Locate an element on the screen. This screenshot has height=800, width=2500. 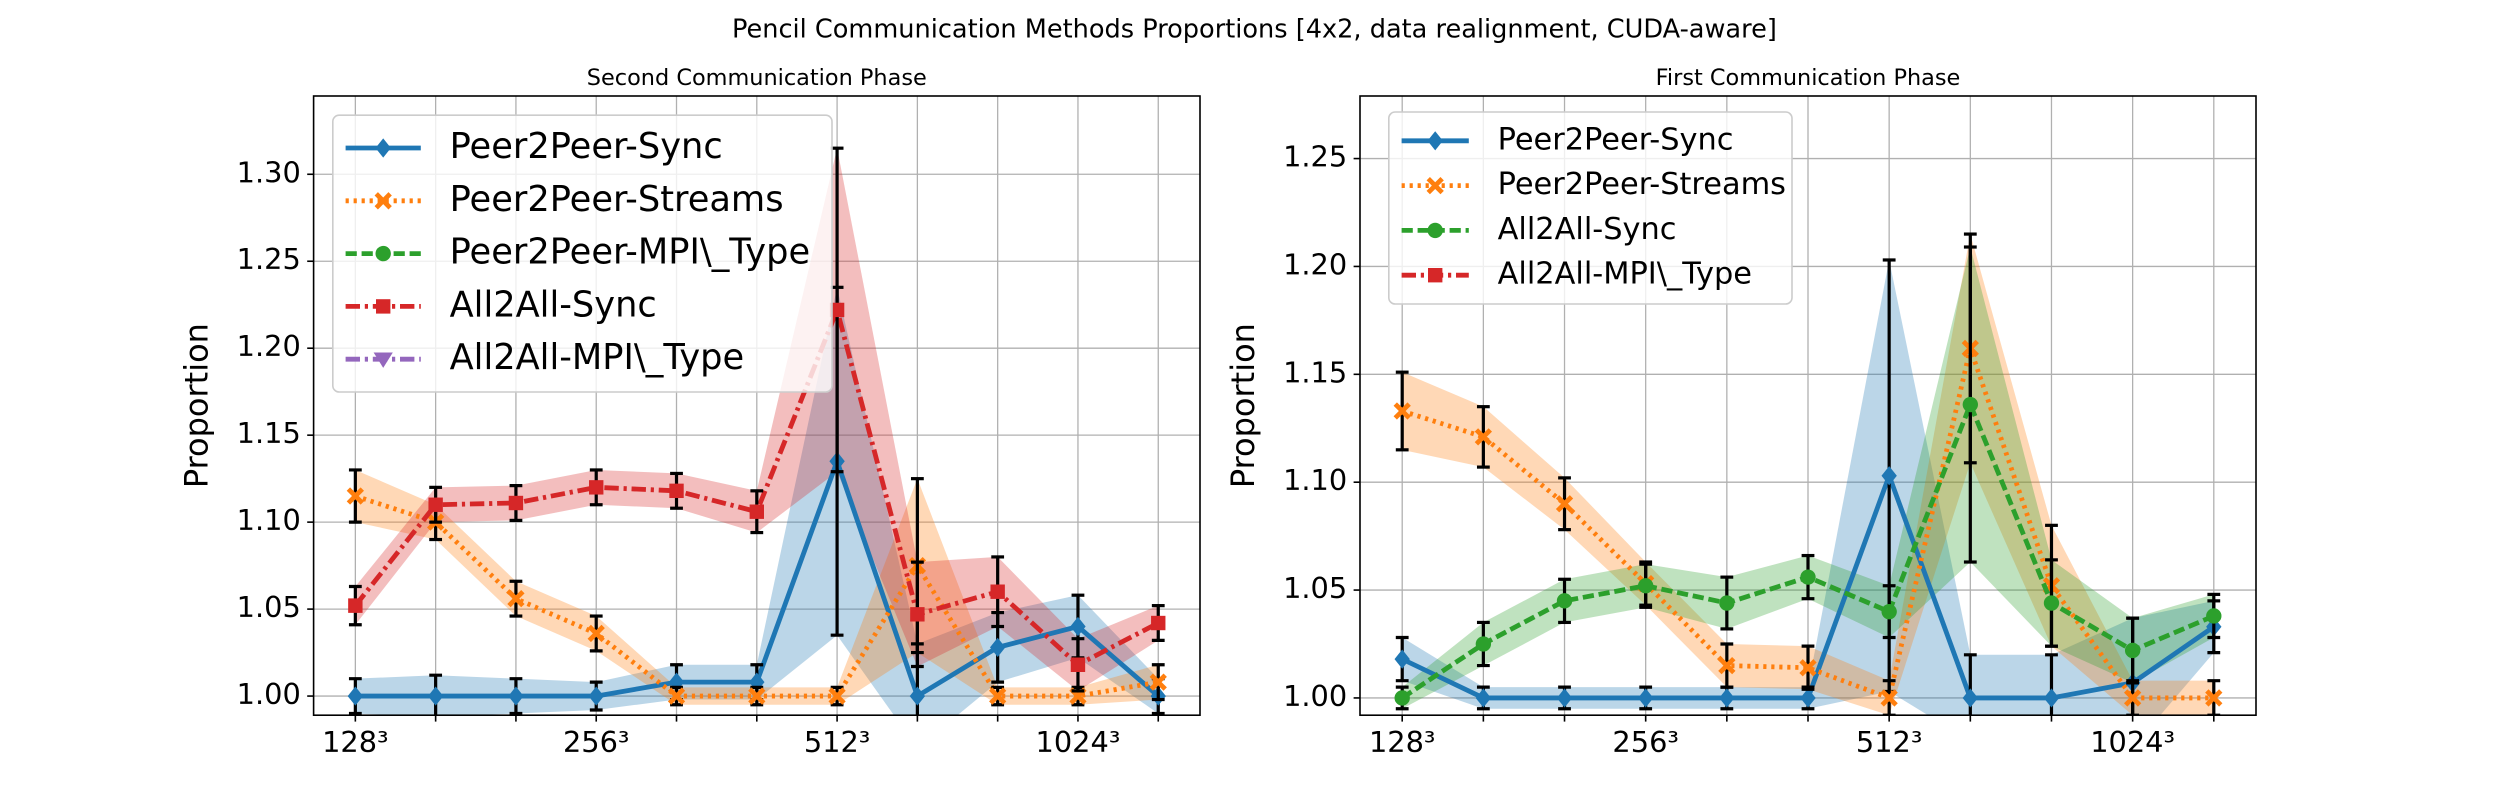
x-tick-label: 256³ is located at coordinates (1645, 742).